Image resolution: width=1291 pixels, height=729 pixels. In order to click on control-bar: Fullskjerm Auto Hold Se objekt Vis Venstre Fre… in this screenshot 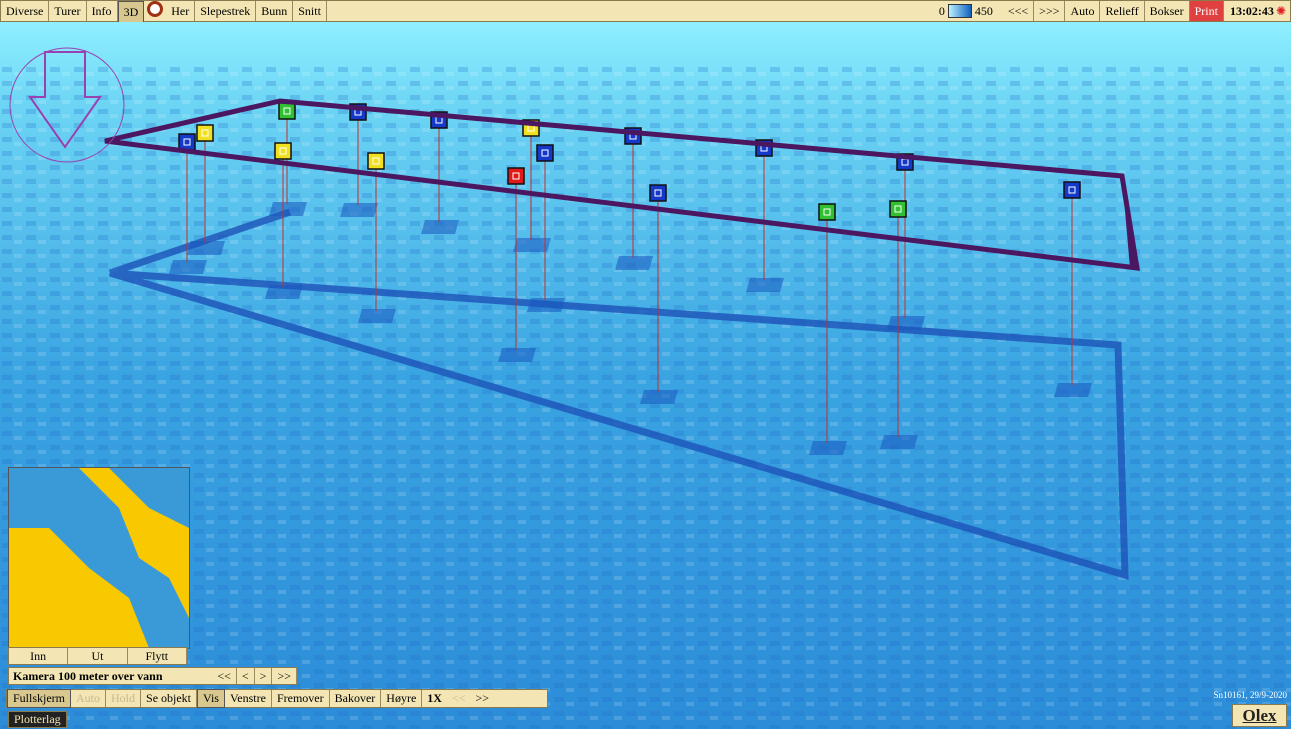, I will do `click(277, 698)`.